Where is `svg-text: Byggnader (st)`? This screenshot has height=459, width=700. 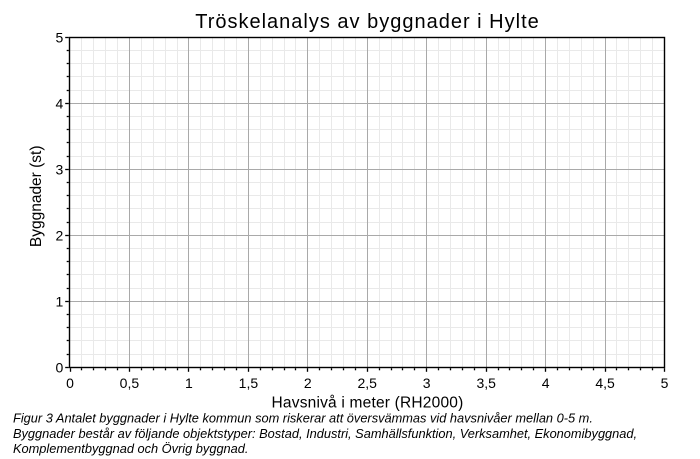 svg-text: Byggnader (st) is located at coordinates (36, 196).